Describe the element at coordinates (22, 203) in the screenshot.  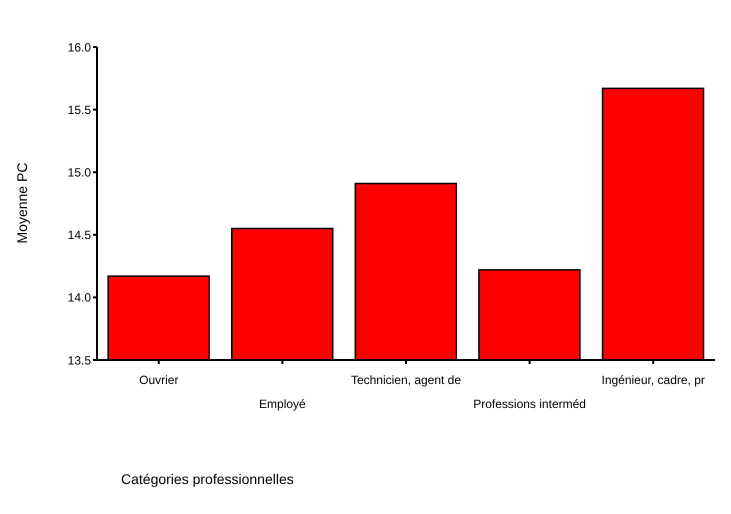
I see `y-axis-title: Moyenne PC` at that location.